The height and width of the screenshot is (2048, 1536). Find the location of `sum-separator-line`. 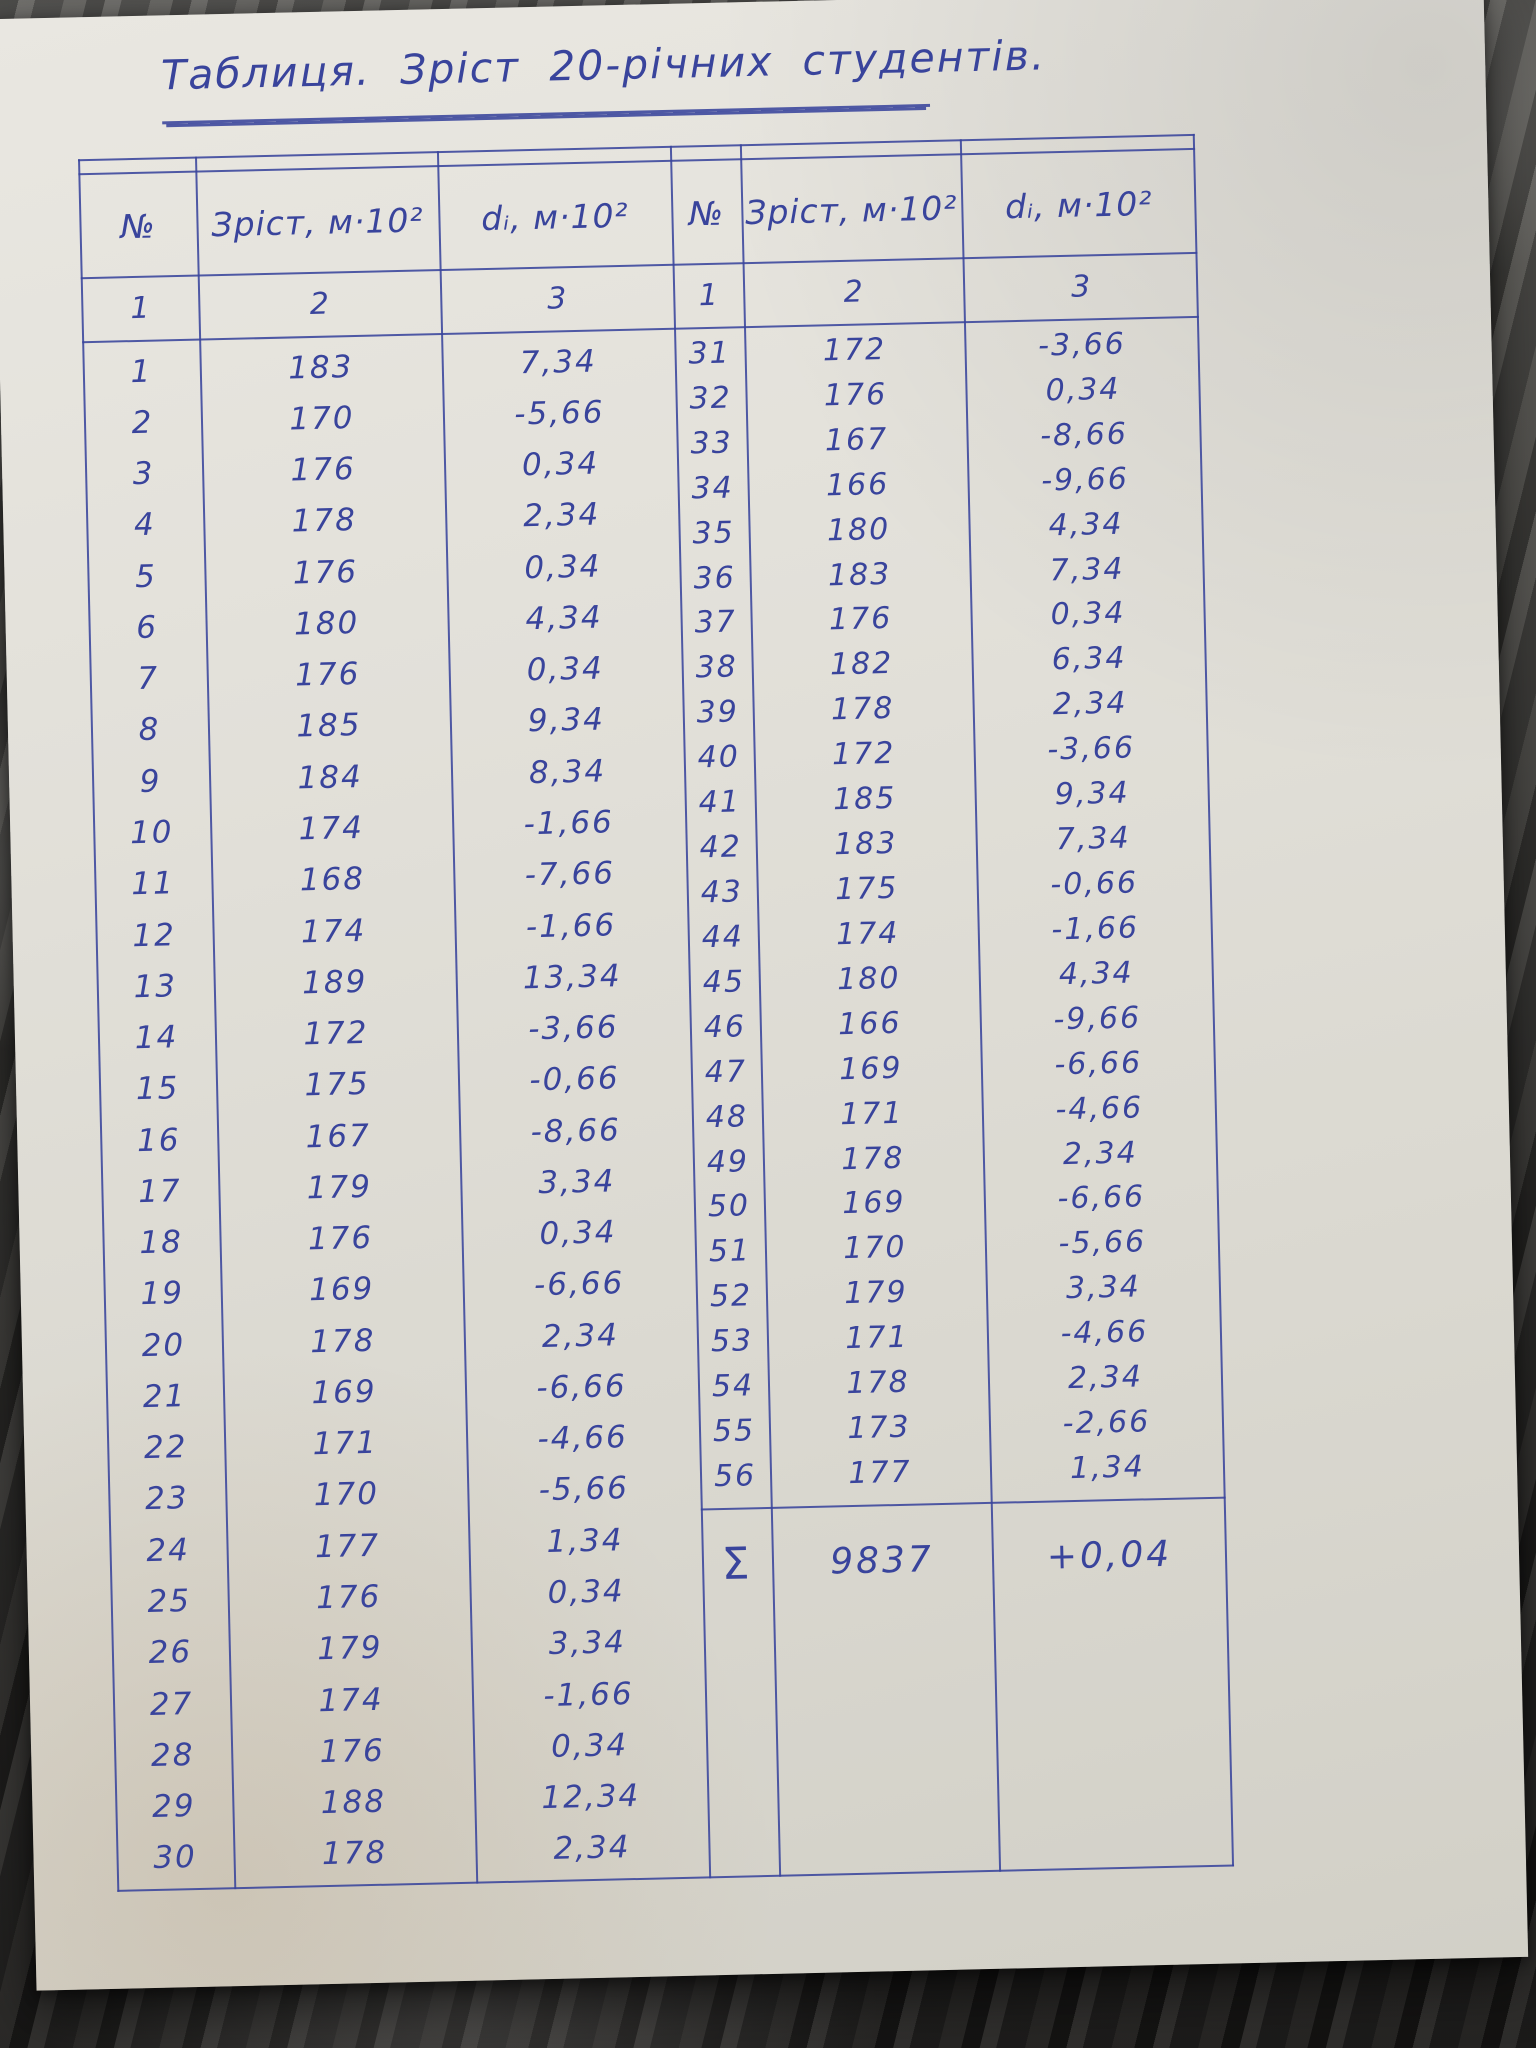

sum-separator-line is located at coordinates (963, 1503).